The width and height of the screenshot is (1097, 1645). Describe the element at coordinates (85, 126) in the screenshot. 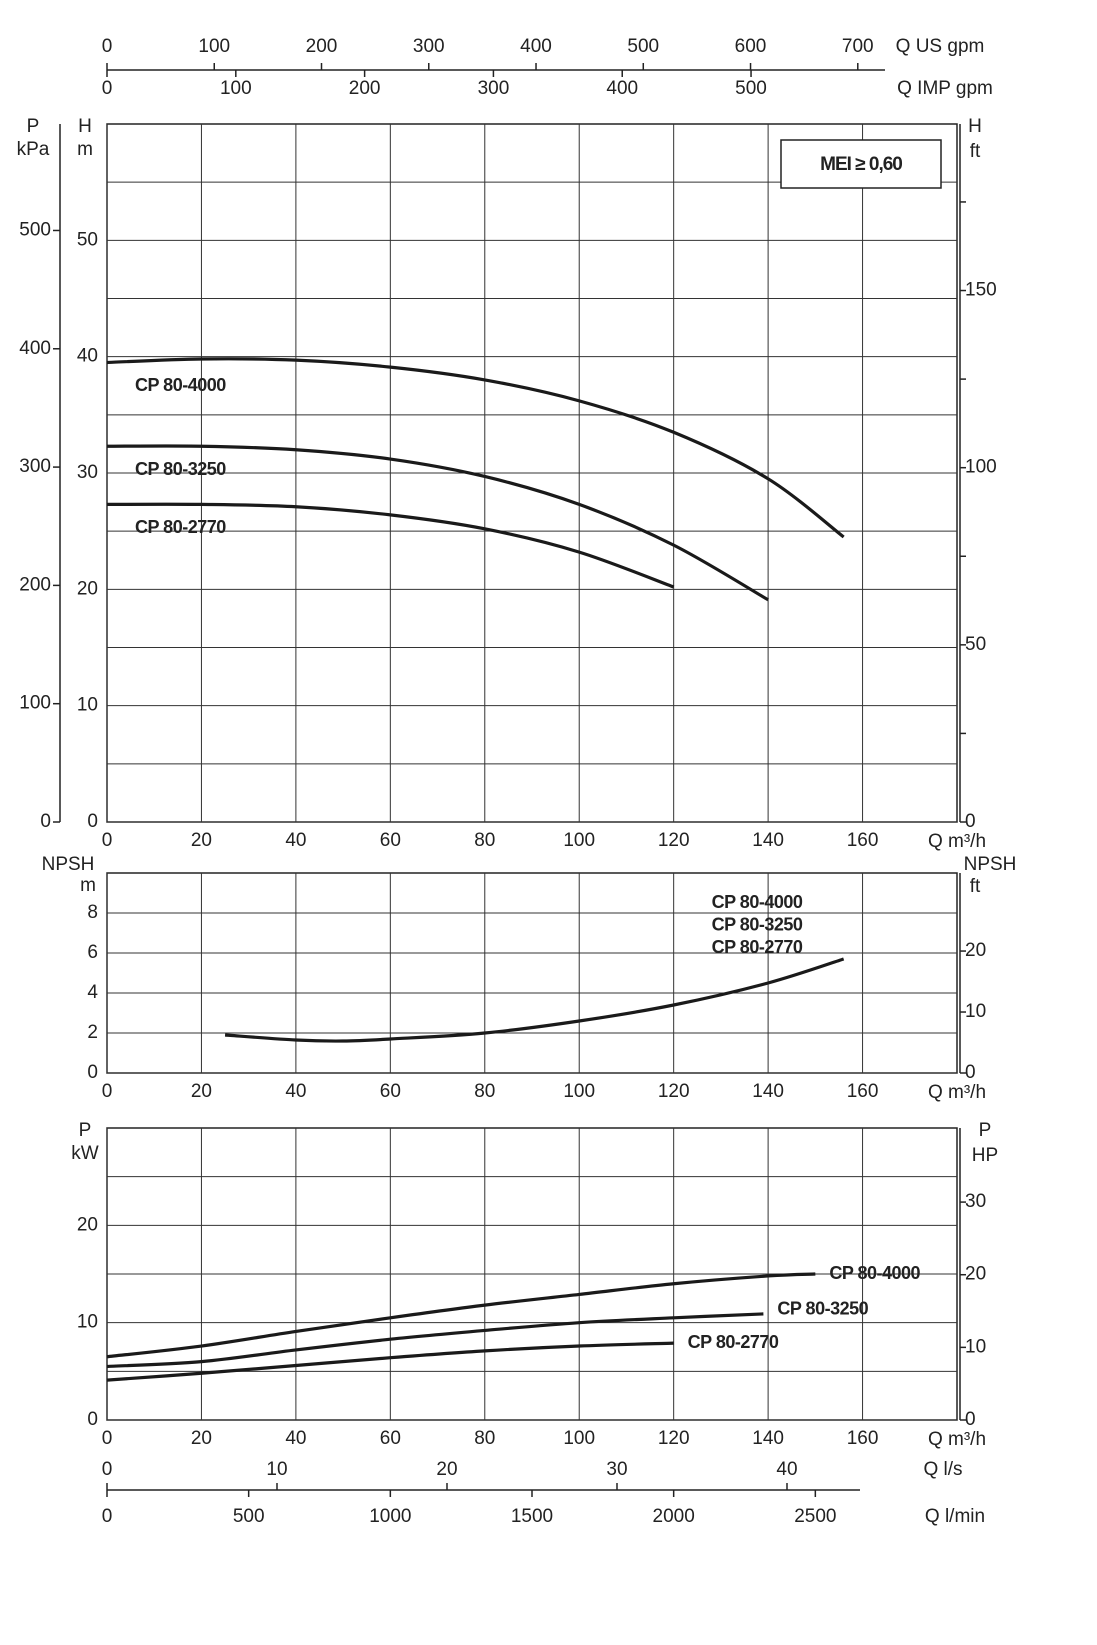

I see `y-axis-label: H` at that location.